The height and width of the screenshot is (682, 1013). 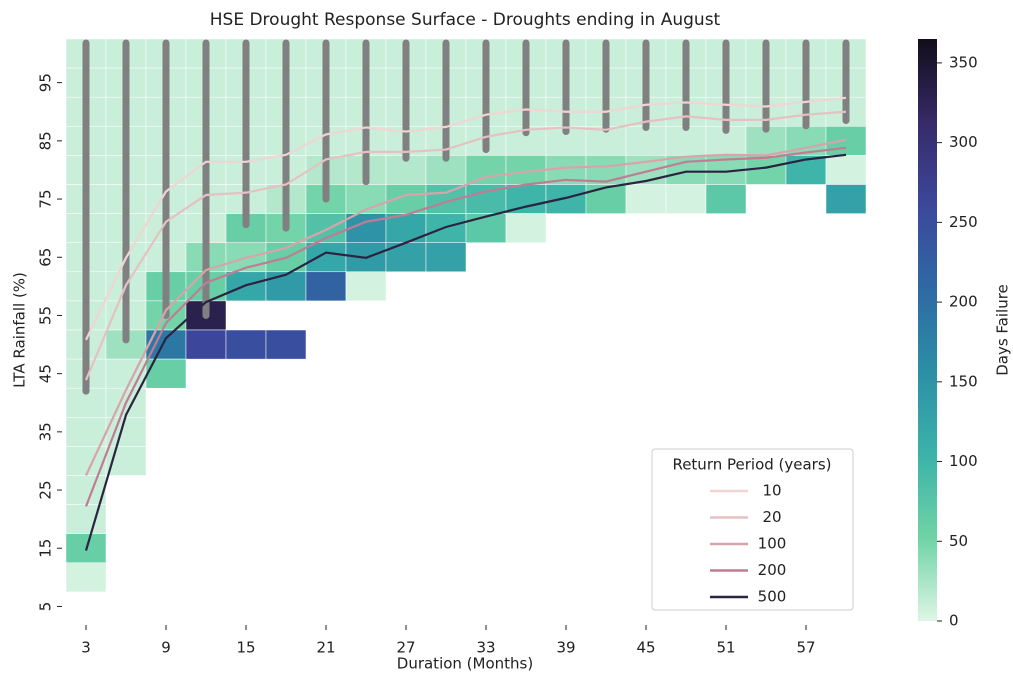 I want to click on y-tick-label: 35, so click(x=46, y=431).